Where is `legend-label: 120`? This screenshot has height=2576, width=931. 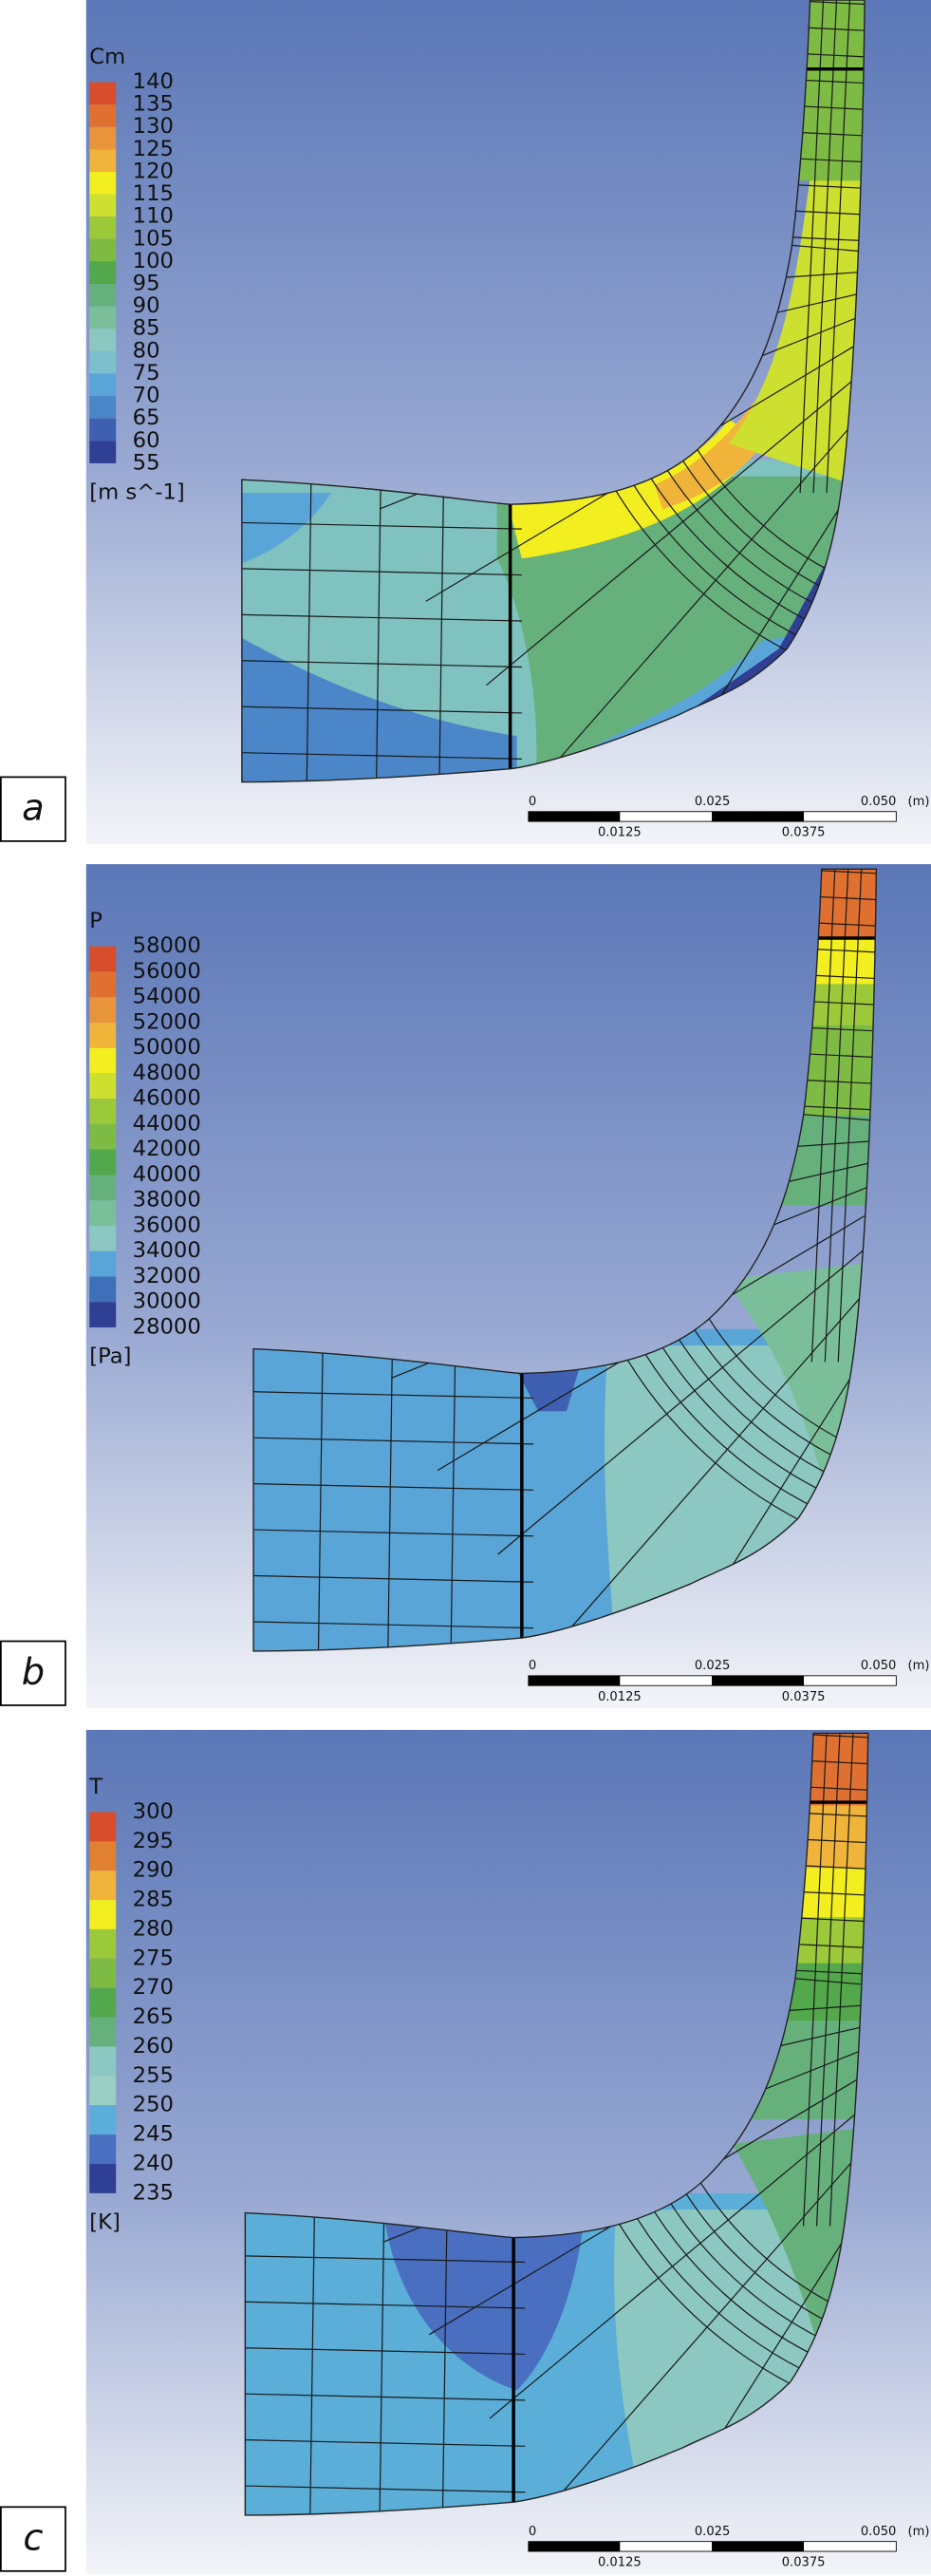 legend-label: 120 is located at coordinates (153, 172).